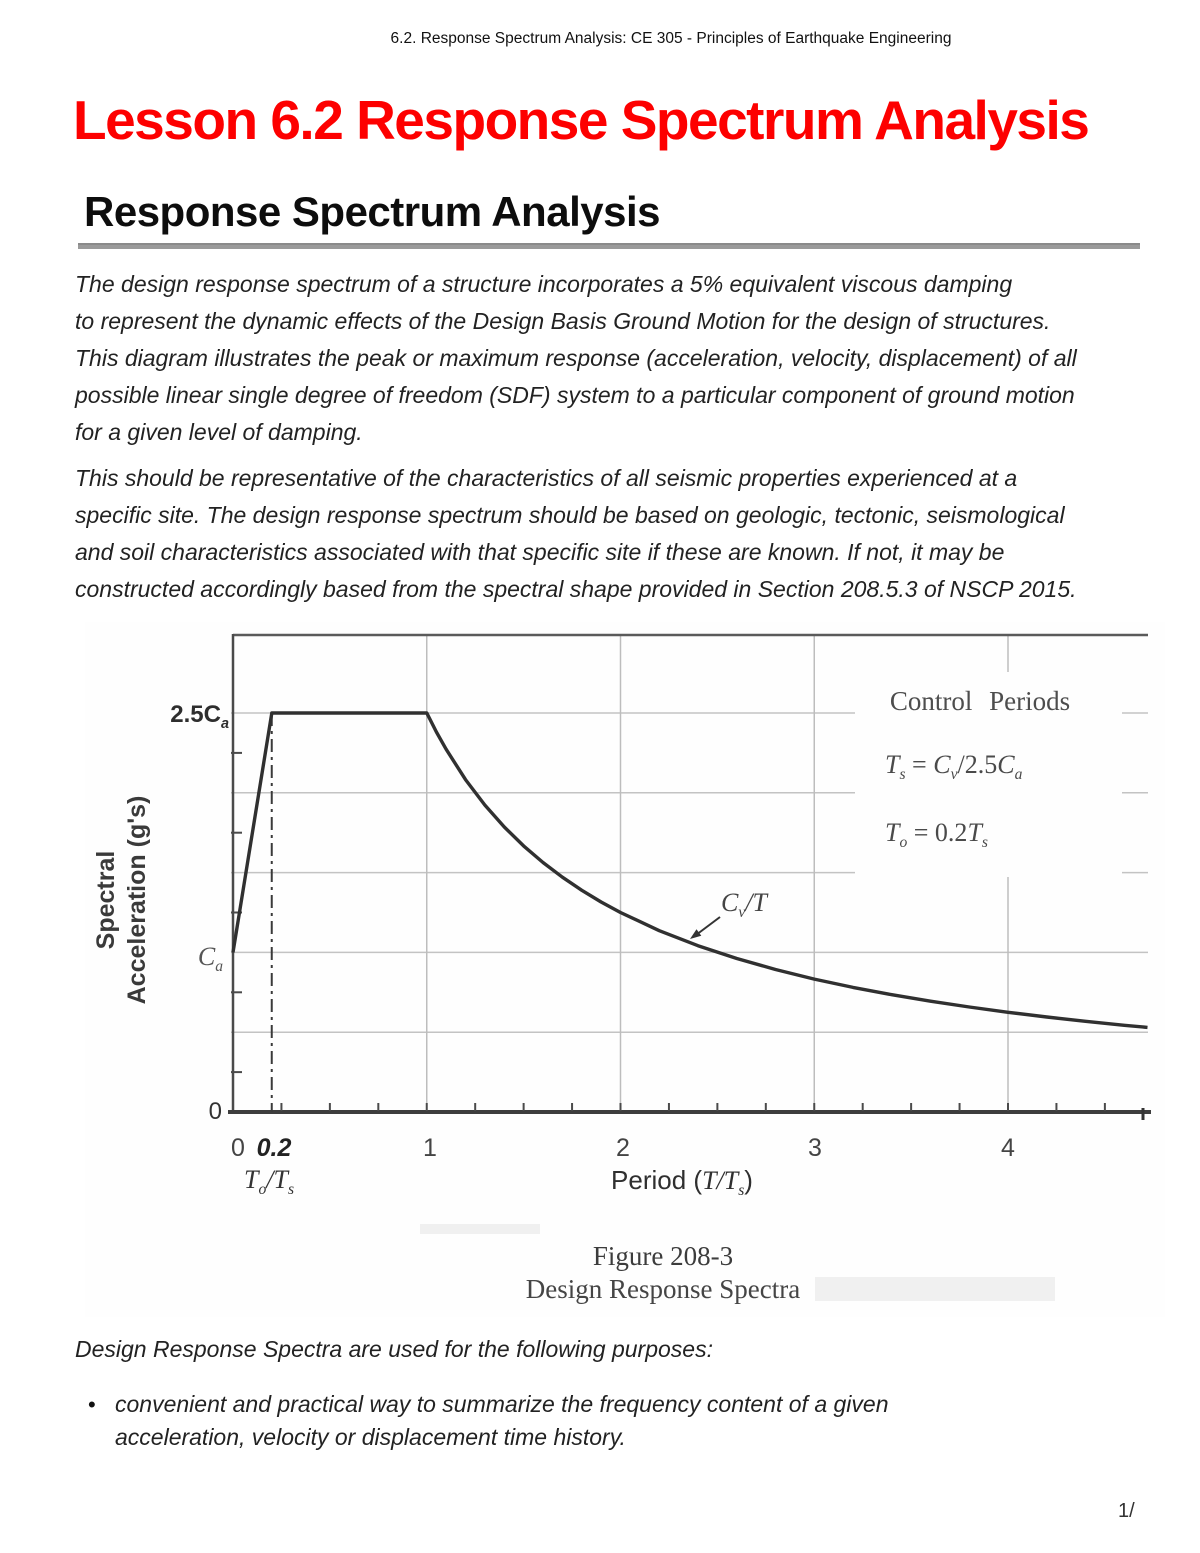  What do you see at coordinates (980, 701) in the screenshot?
I see `control-periods-title: Control Periods` at bounding box center [980, 701].